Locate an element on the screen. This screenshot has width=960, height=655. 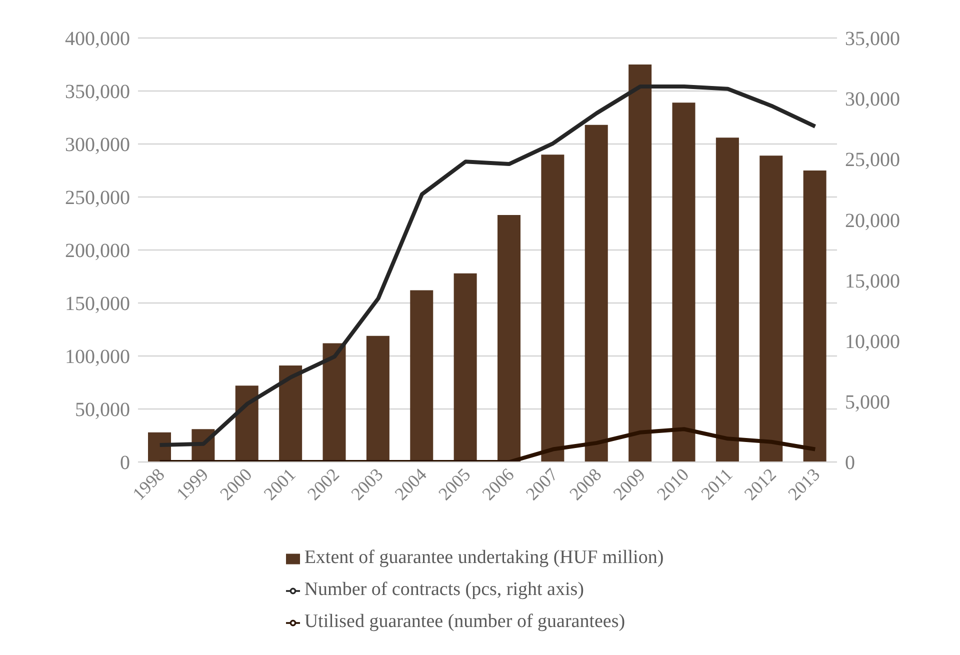
legend-label: Utilised guarantee (number of guarantees) is located at coordinates (465, 621).